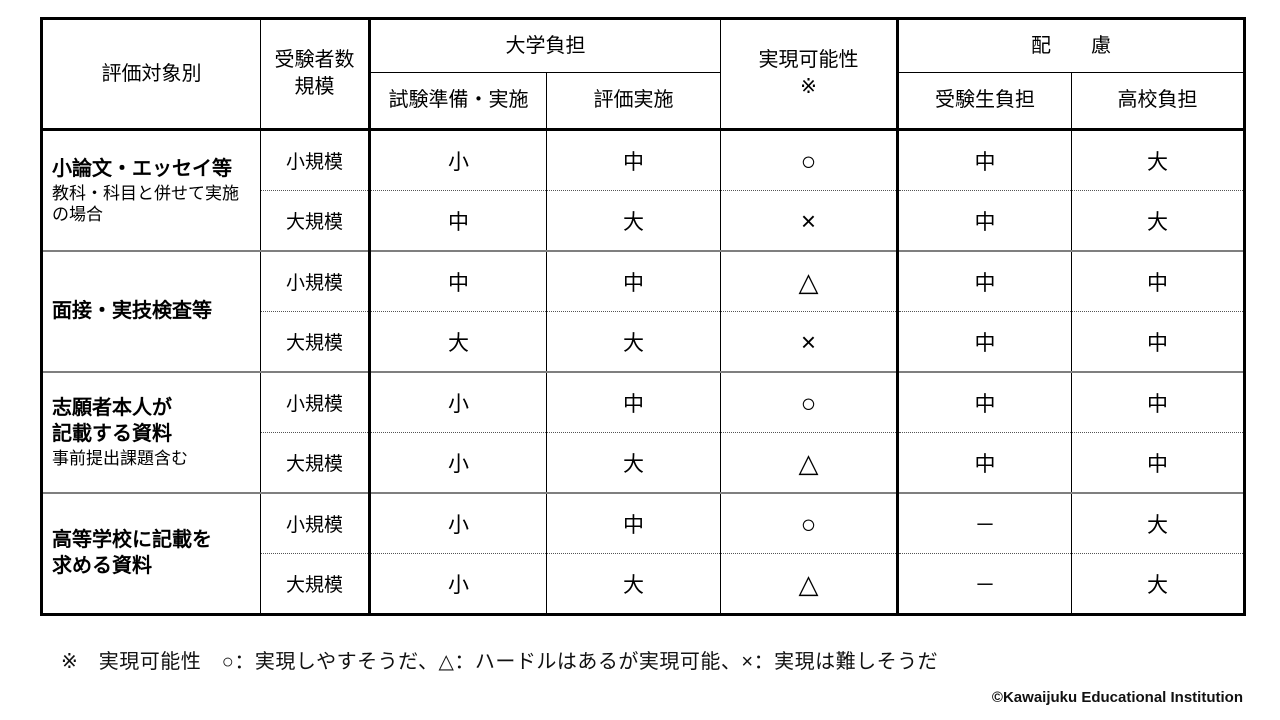  Describe the element at coordinates (142, 168) in the screenshot. I see `row-title: 小論文・エッセイ等` at that location.